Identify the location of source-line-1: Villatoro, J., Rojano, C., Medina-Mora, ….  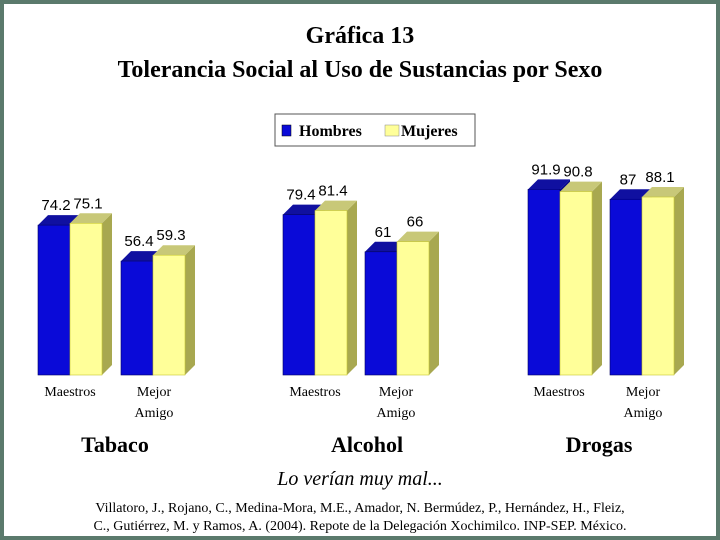
(359, 508).